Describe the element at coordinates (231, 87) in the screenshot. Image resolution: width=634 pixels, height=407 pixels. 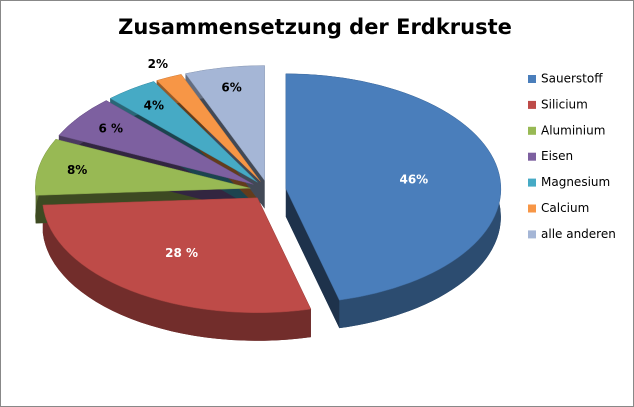
I see `value-label: 6%` at that location.